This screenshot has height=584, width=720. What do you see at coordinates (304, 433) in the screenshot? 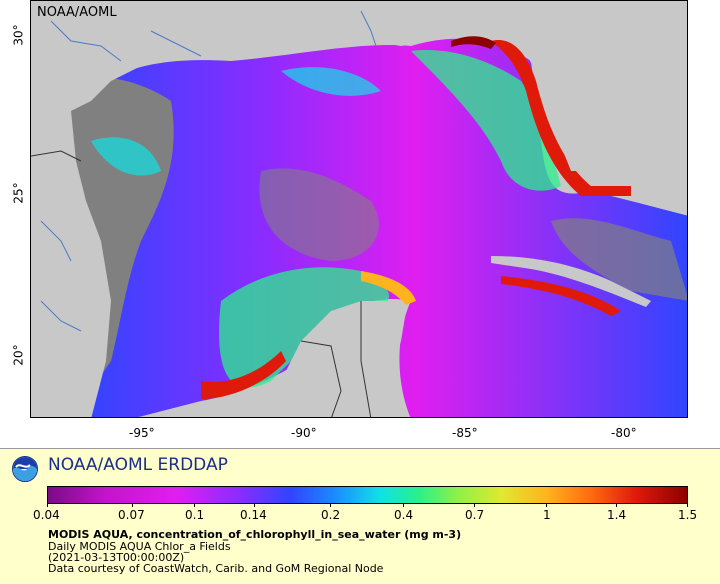
I see `x-tick-90: -90°` at bounding box center [304, 433].